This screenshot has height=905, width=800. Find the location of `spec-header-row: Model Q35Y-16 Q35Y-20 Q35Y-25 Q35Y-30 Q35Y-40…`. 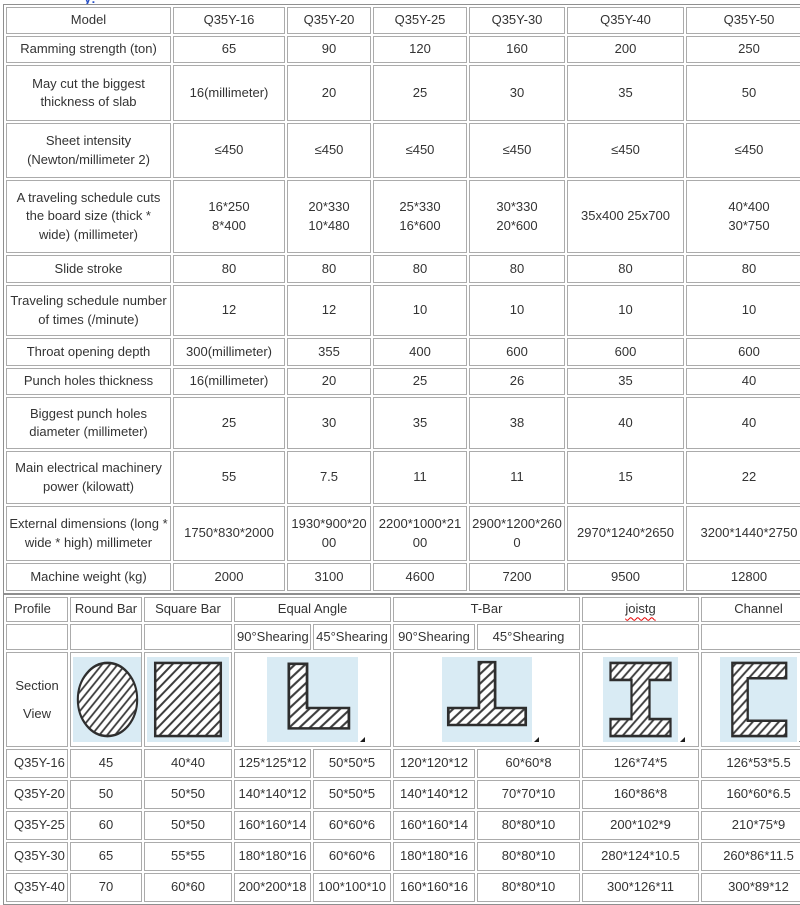

spec-header-row: Model Q35Y-16 Q35Y-20 Q35Y-25 Q35Y-30 Q35Y-40… is located at coordinates (403, 20).